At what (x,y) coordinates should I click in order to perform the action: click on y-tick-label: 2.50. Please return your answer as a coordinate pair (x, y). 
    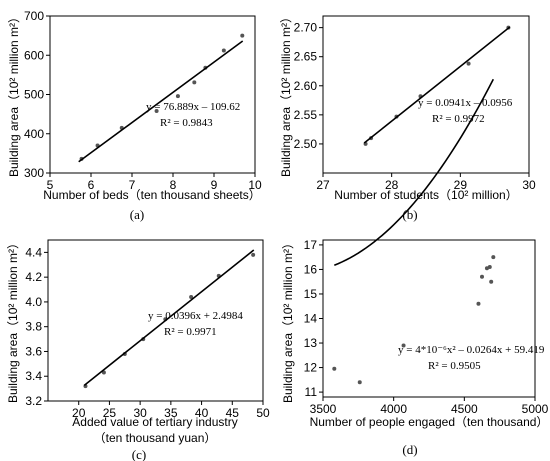
    Looking at the image, I should click on (306, 144).